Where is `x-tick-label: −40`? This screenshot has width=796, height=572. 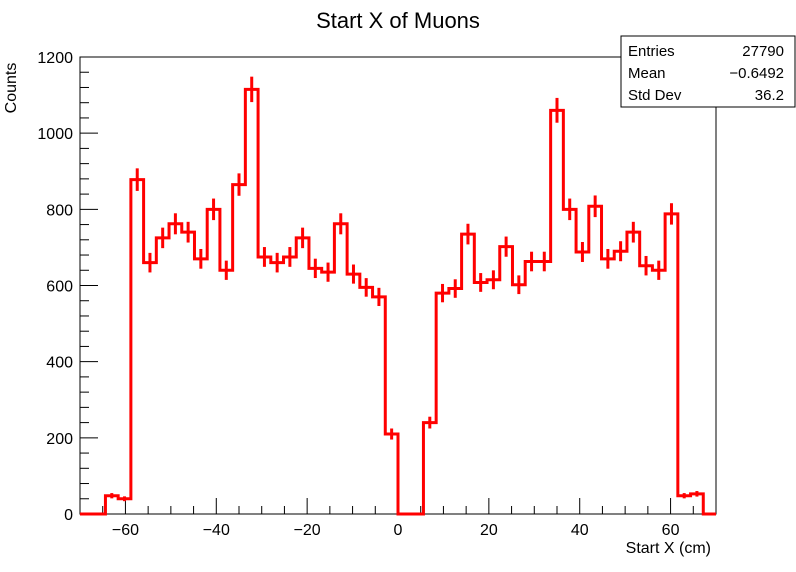 x-tick-label: −40 is located at coordinates (216, 530).